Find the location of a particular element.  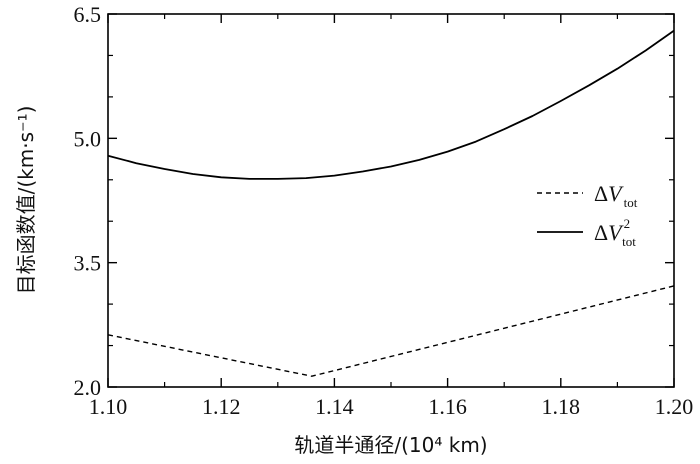

legend-label-2: ΔV 2 tot is located at coordinates (615, 232).